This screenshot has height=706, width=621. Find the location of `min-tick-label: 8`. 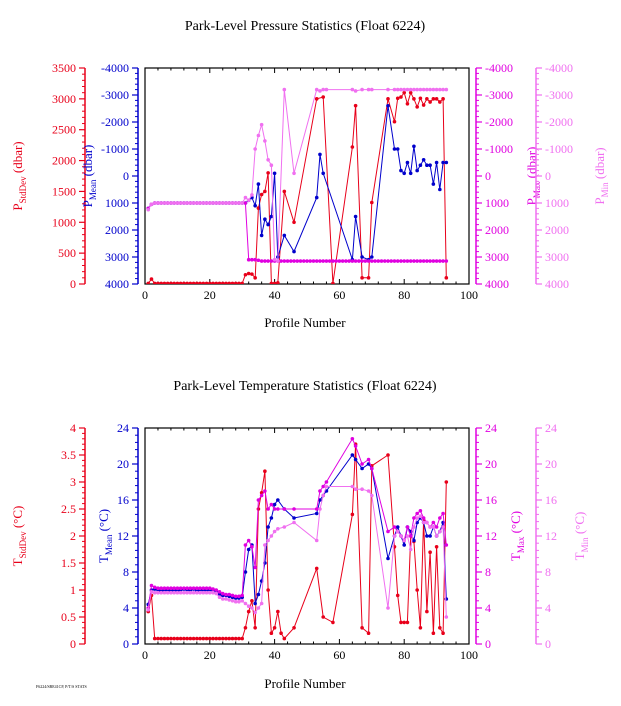

min-tick-label: 8 is located at coordinates (548, 572).